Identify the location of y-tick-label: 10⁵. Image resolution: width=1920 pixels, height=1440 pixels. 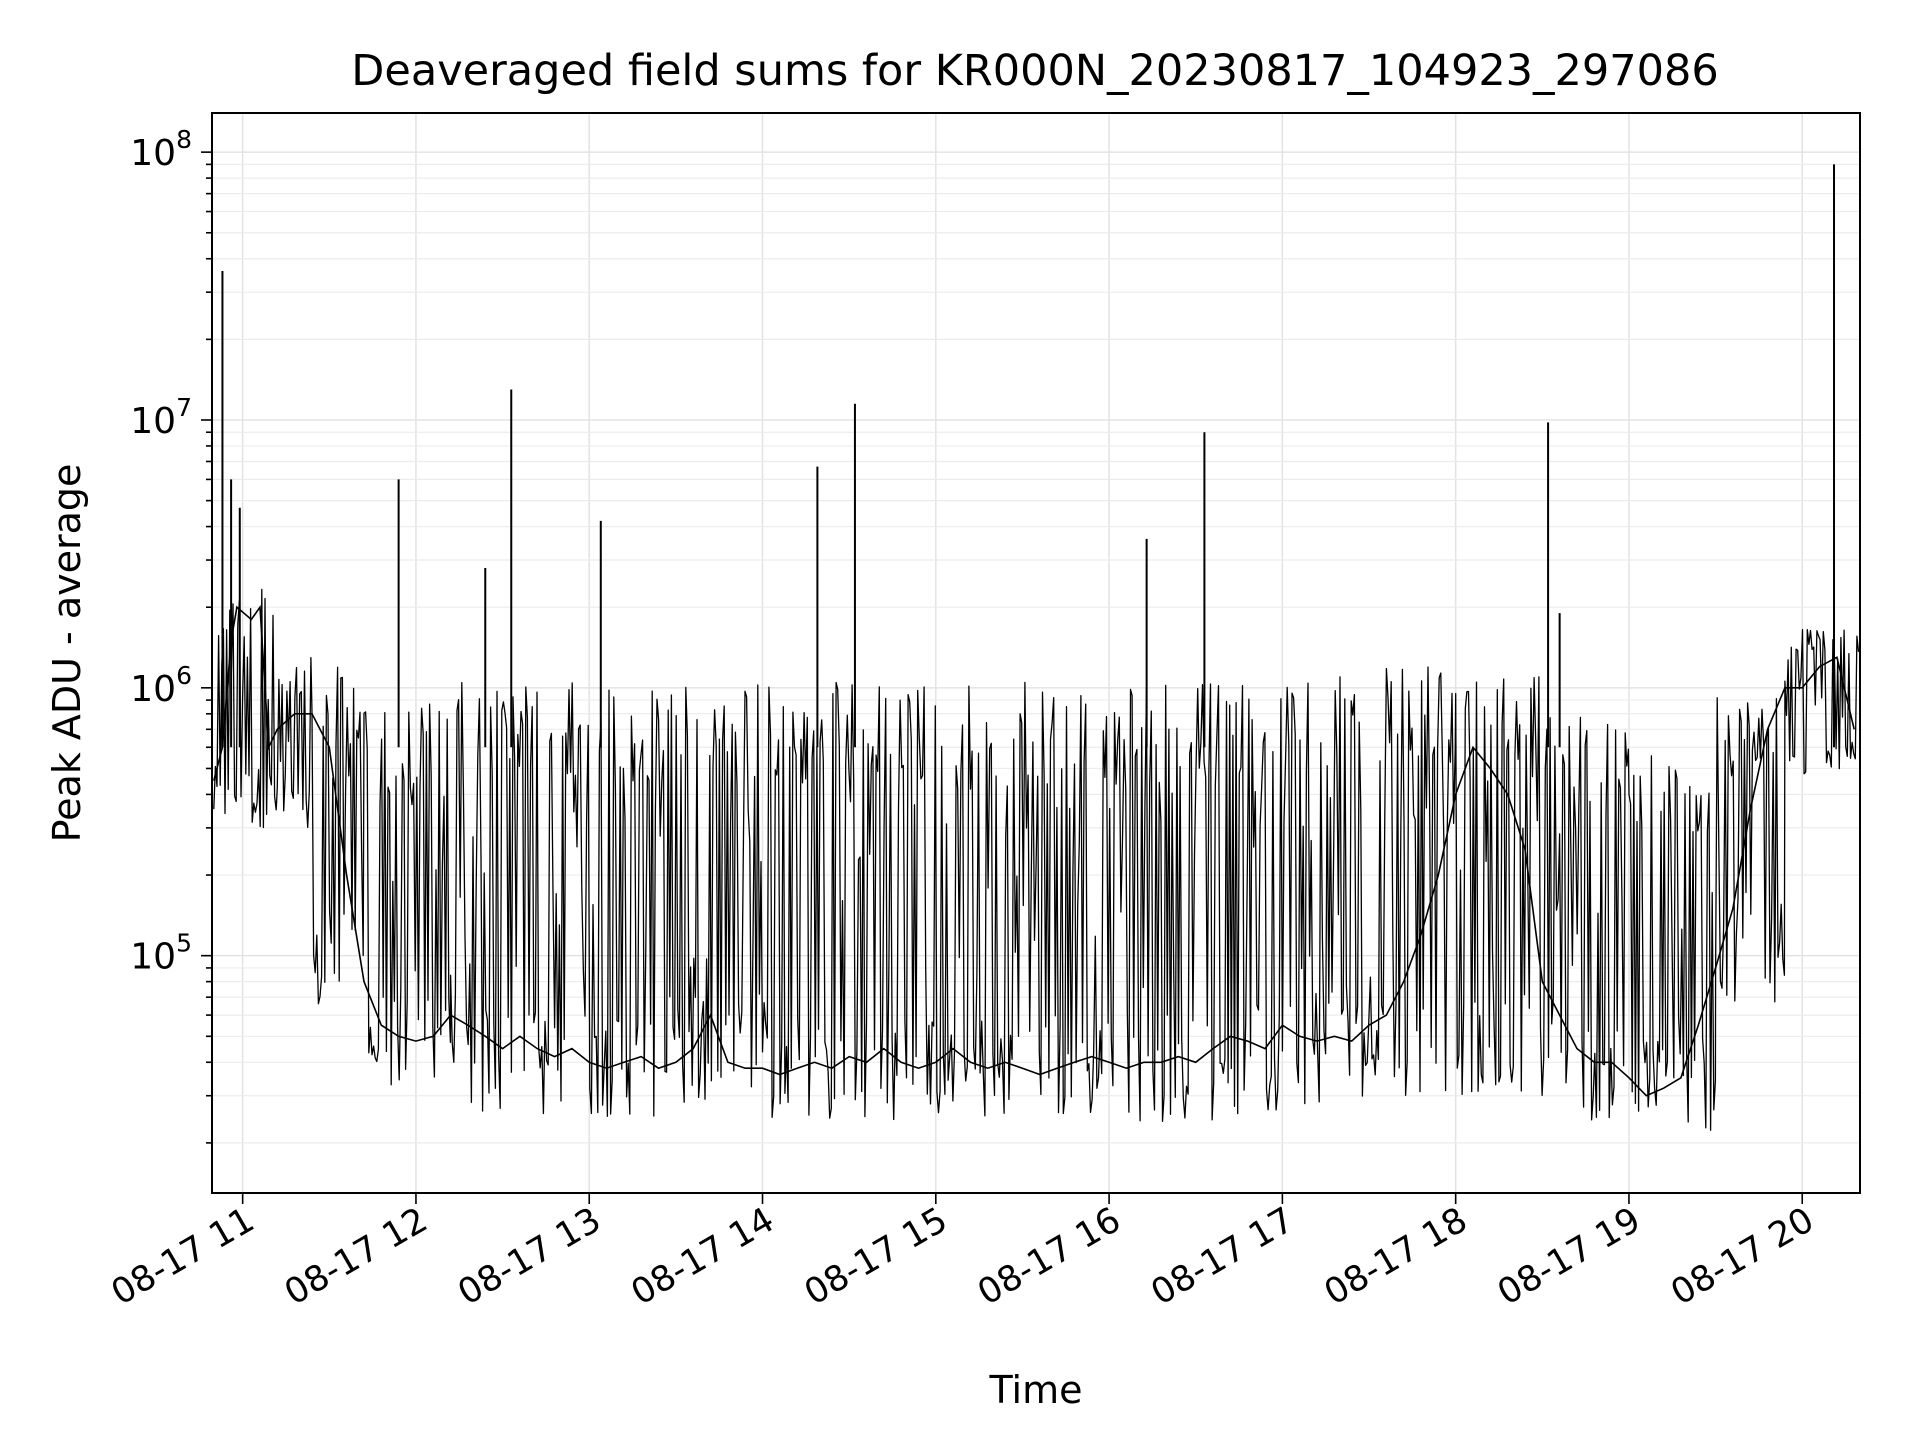
(161, 953).